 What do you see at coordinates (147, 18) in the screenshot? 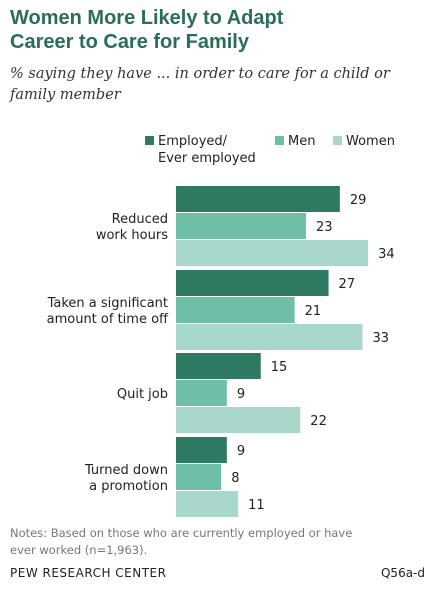
I see `title-line-1: Women More Likely to Adapt` at bounding box center [147, 18].